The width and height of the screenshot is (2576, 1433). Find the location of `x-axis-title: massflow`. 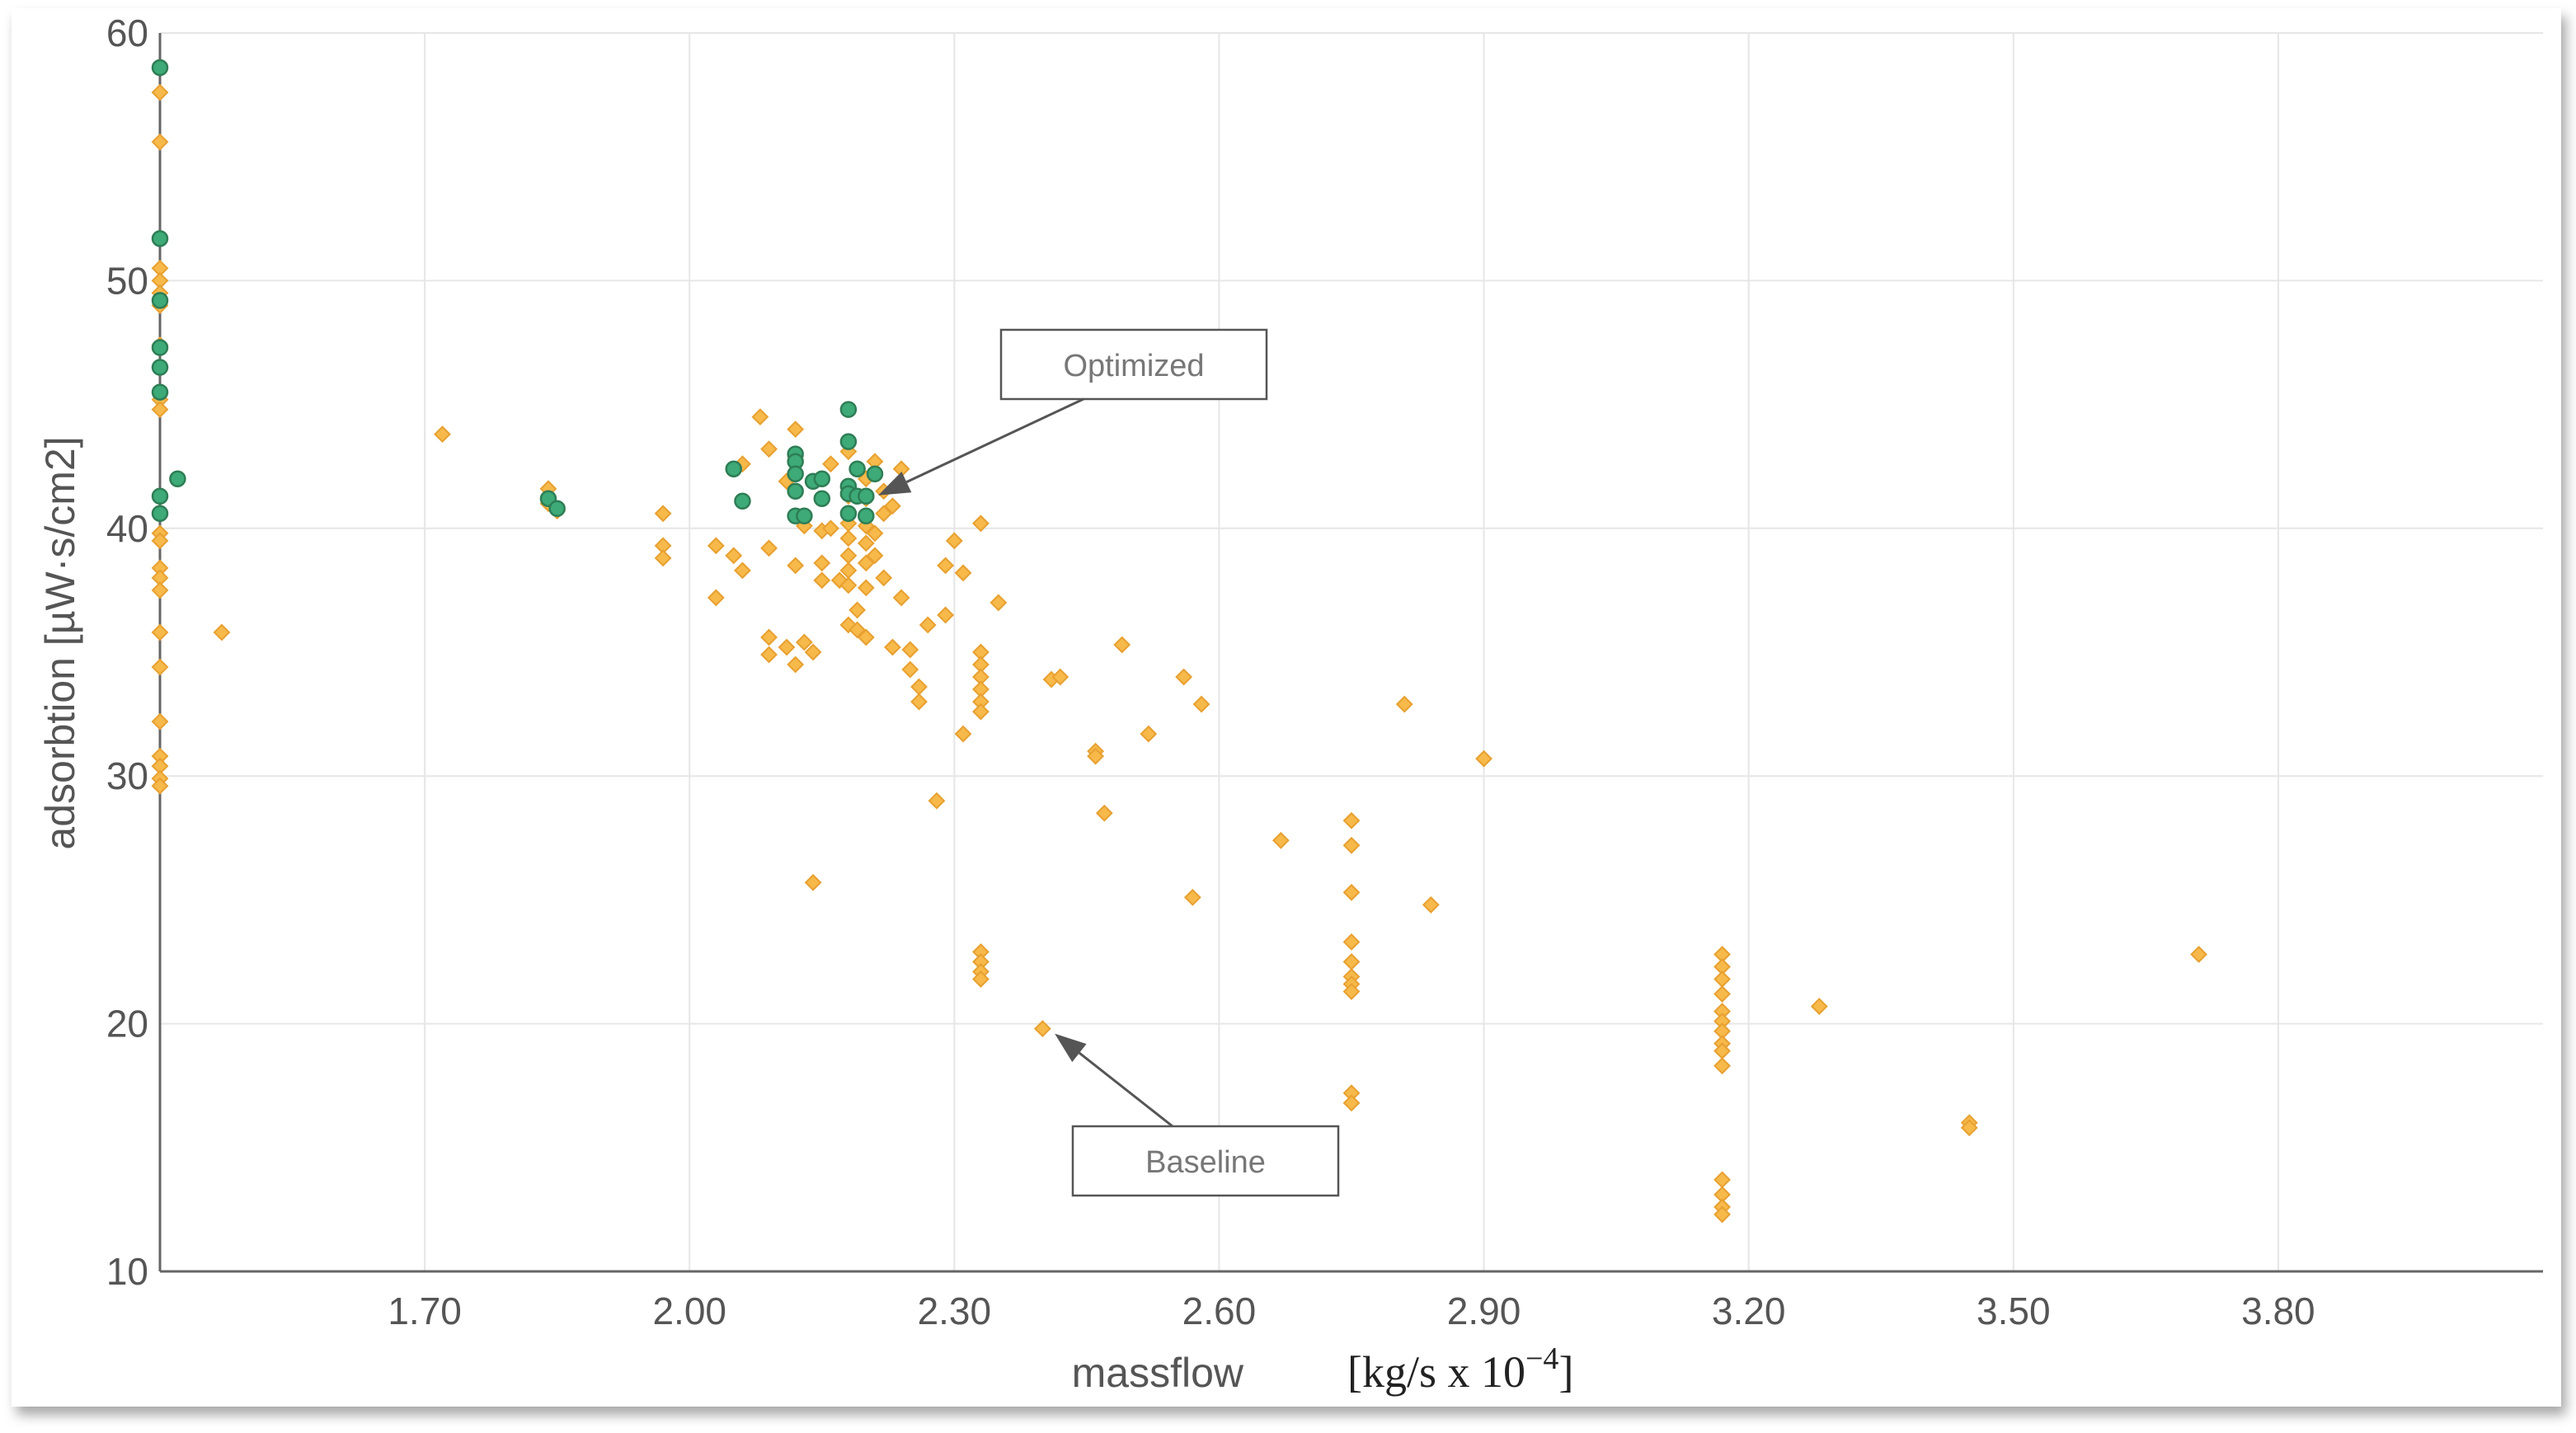

x-axis-title: massflow is located at coordinates (1158, 1373).